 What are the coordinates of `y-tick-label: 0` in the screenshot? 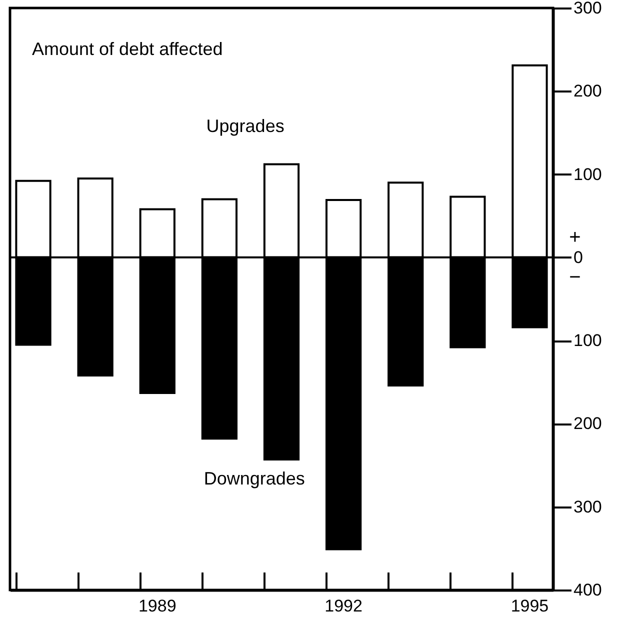 It's located at (578, 257).